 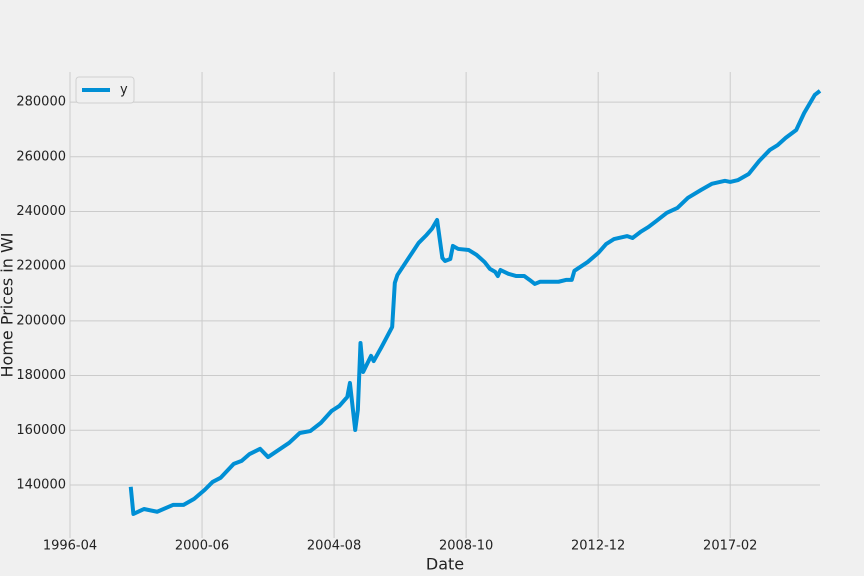 What do you see at coordinates (41, 484) in the screenshot?
I see `y-tick-label: 140000` at bounding box center [41, 484].